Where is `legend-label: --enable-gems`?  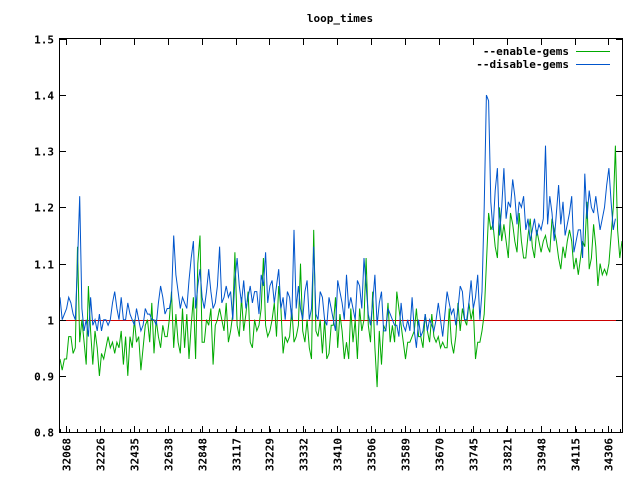 legend-label: --enable-gems is located at coordinates (526, 51).